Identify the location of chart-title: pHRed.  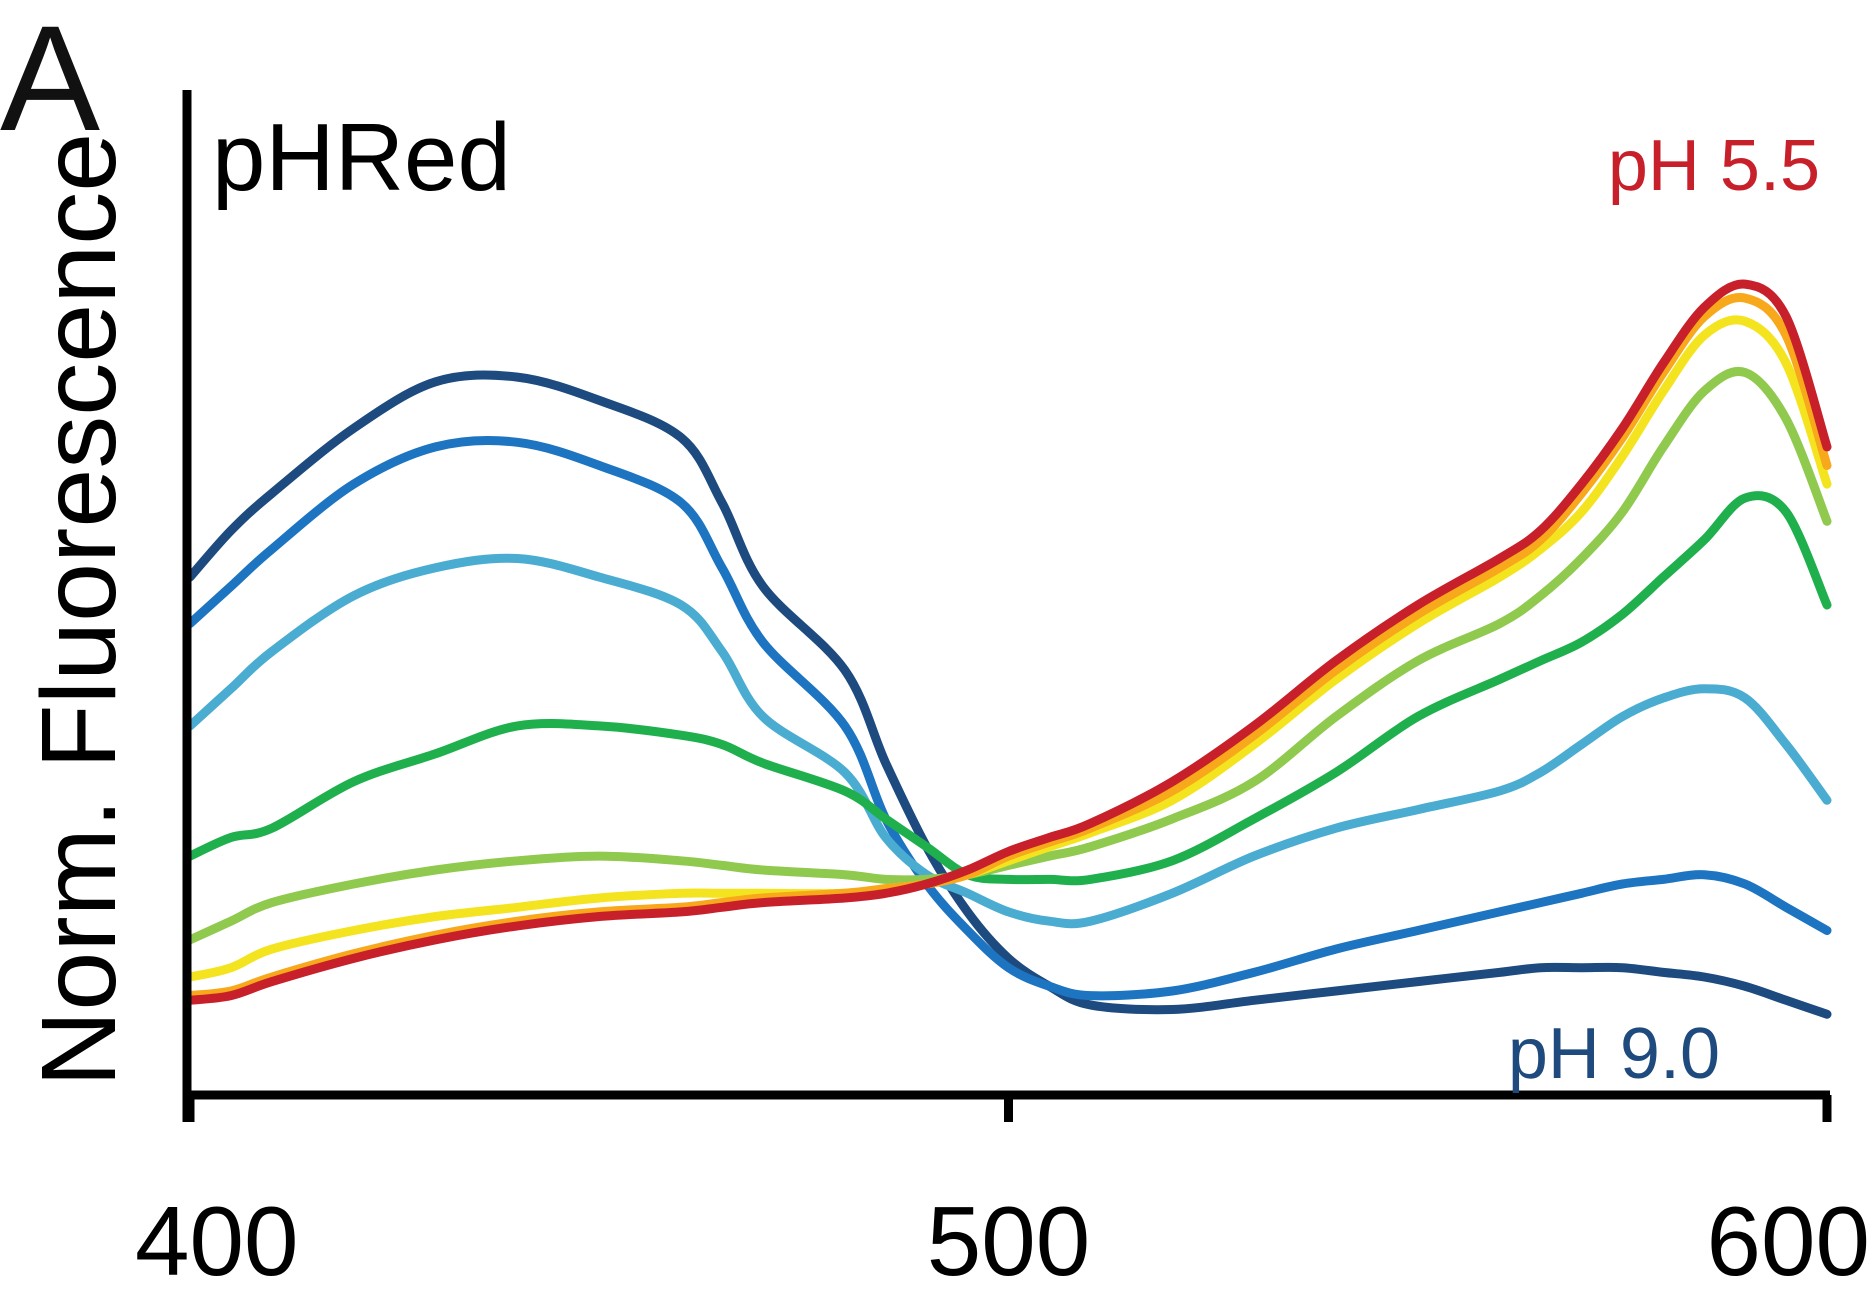
(361, 157).